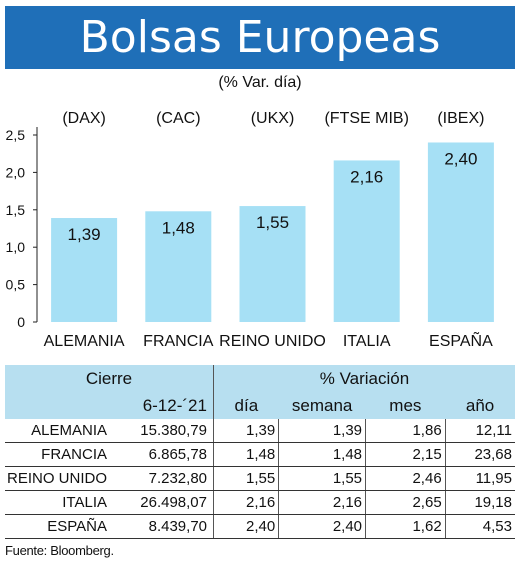 This screenshot has height=565, width=520. Describe the element at coordinates (245, 454) in the screenshot. I see `row-dia: 1,48` at that location.